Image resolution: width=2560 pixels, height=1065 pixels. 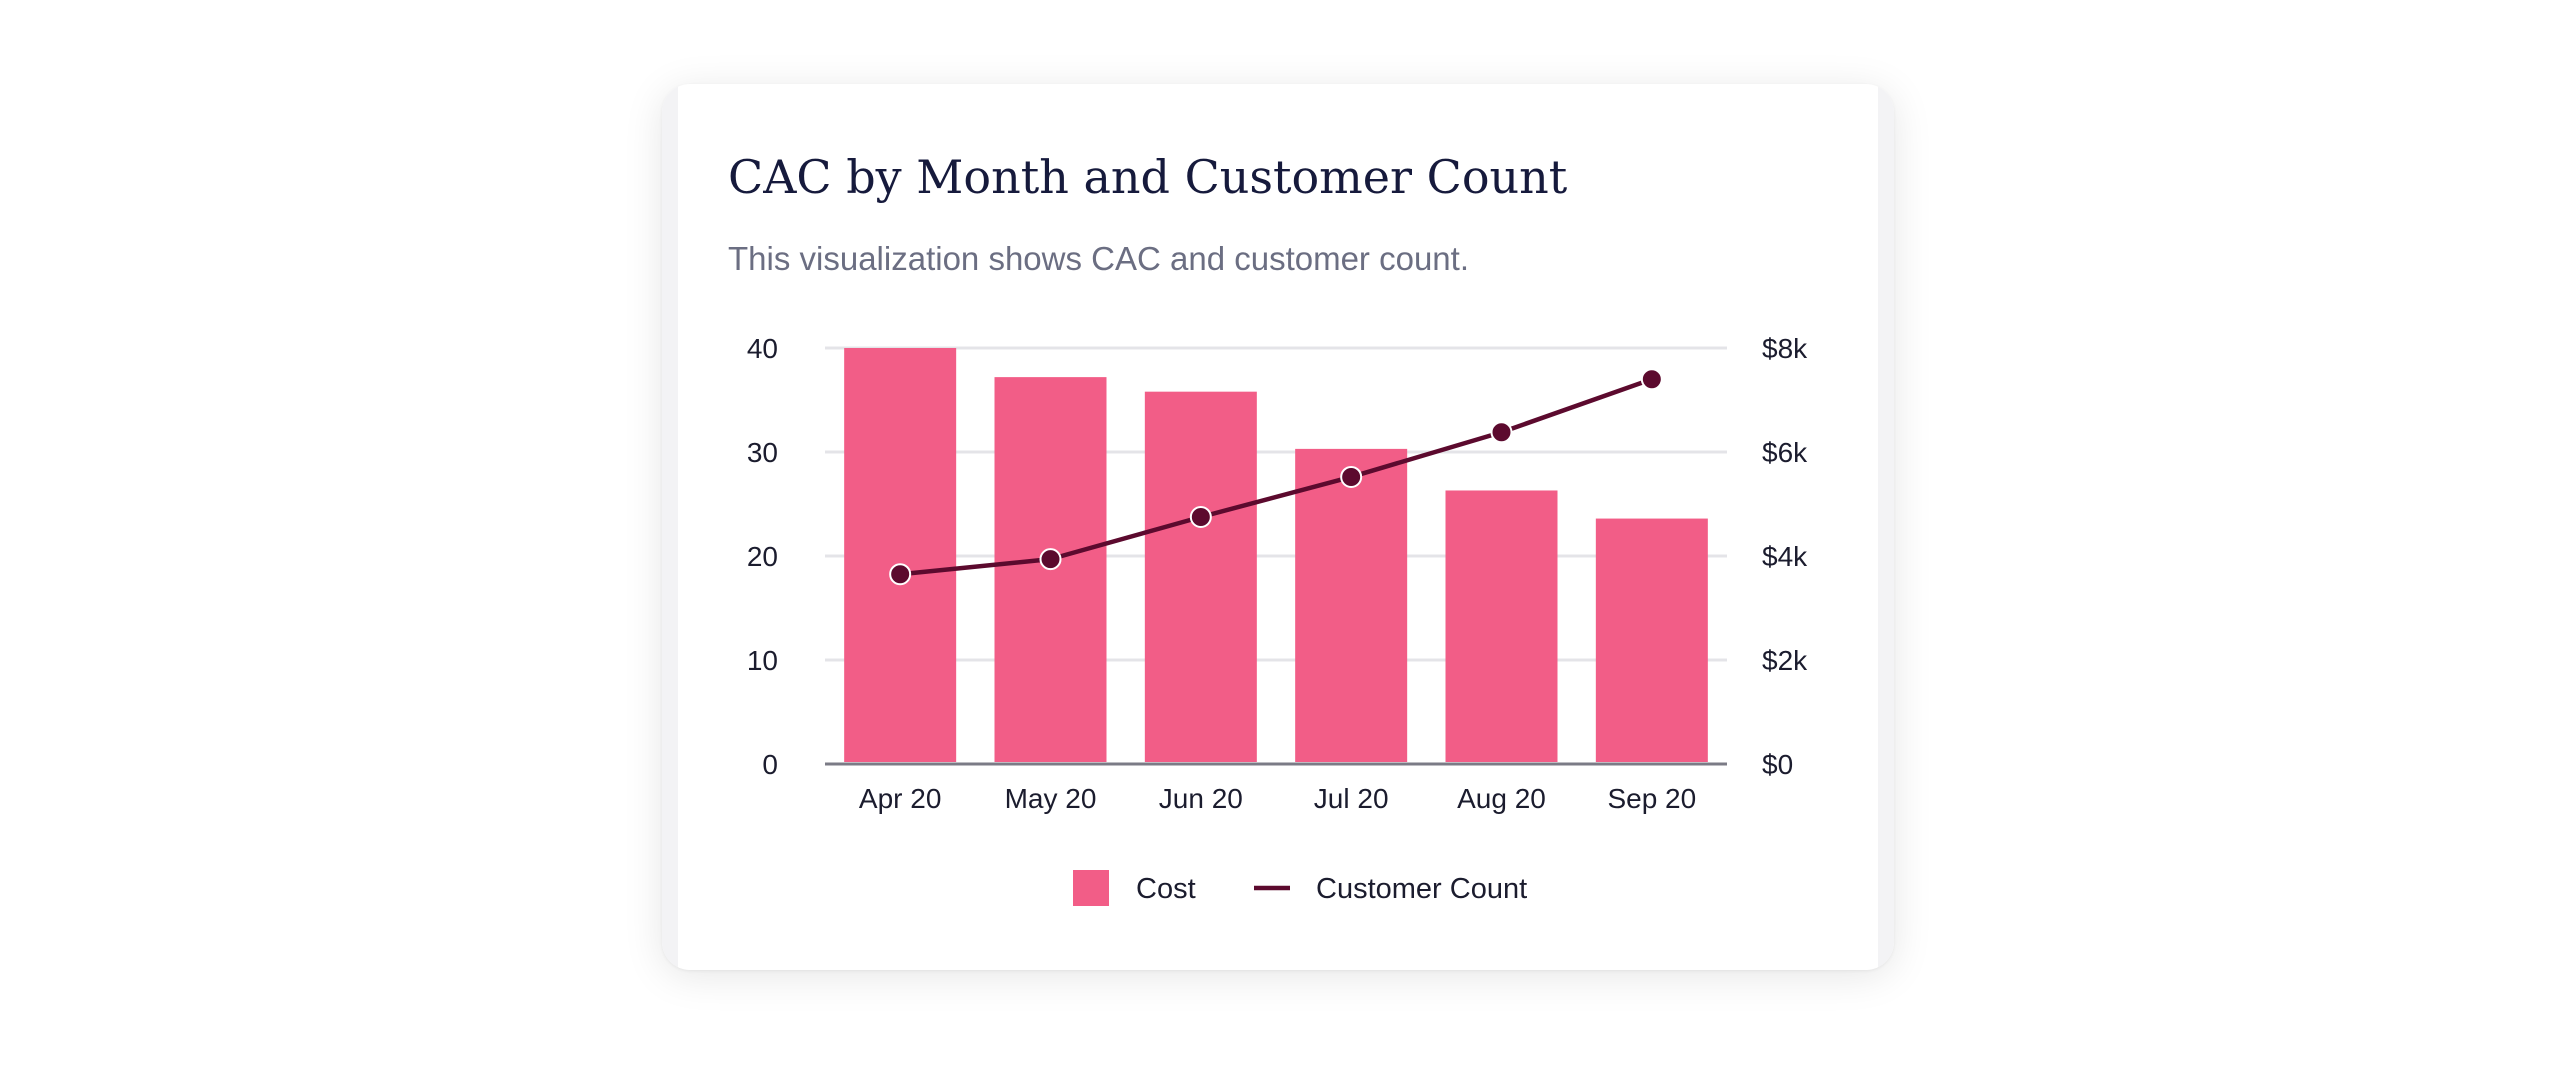 I want to click on left-tick-label: 20, so click(x=762, y=556).